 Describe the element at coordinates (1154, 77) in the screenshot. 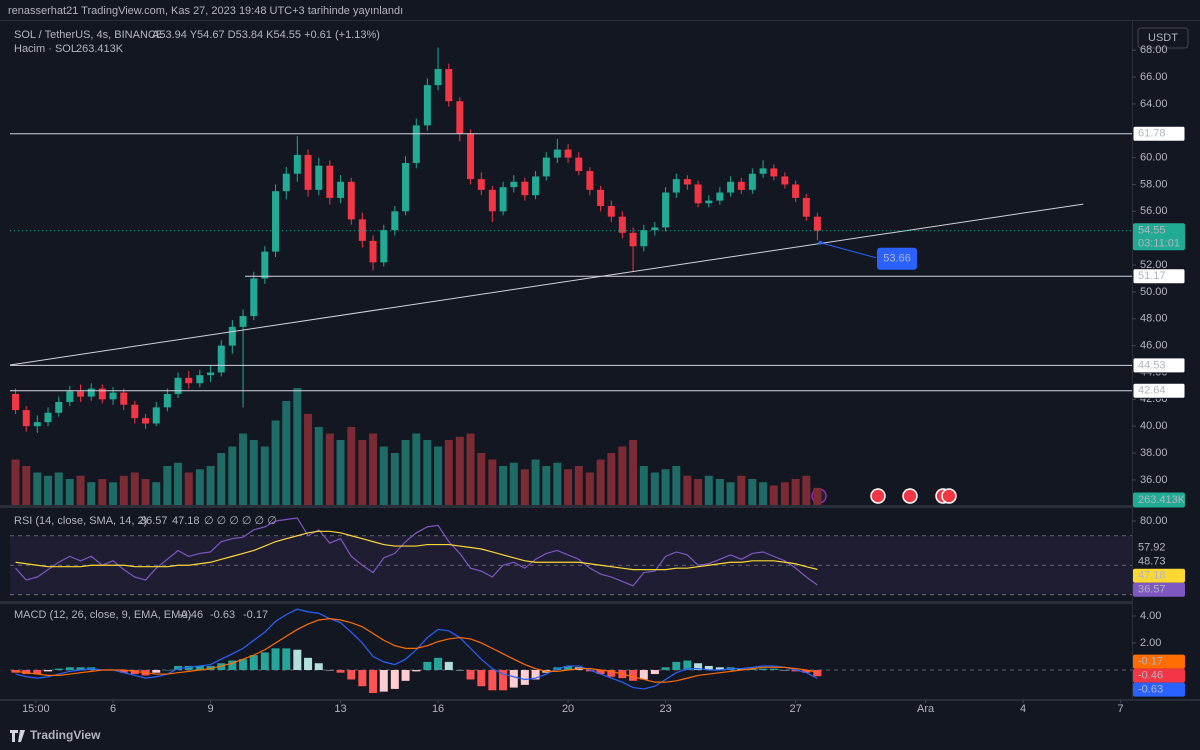

I see `y-tick-label: 66.00` at that location.